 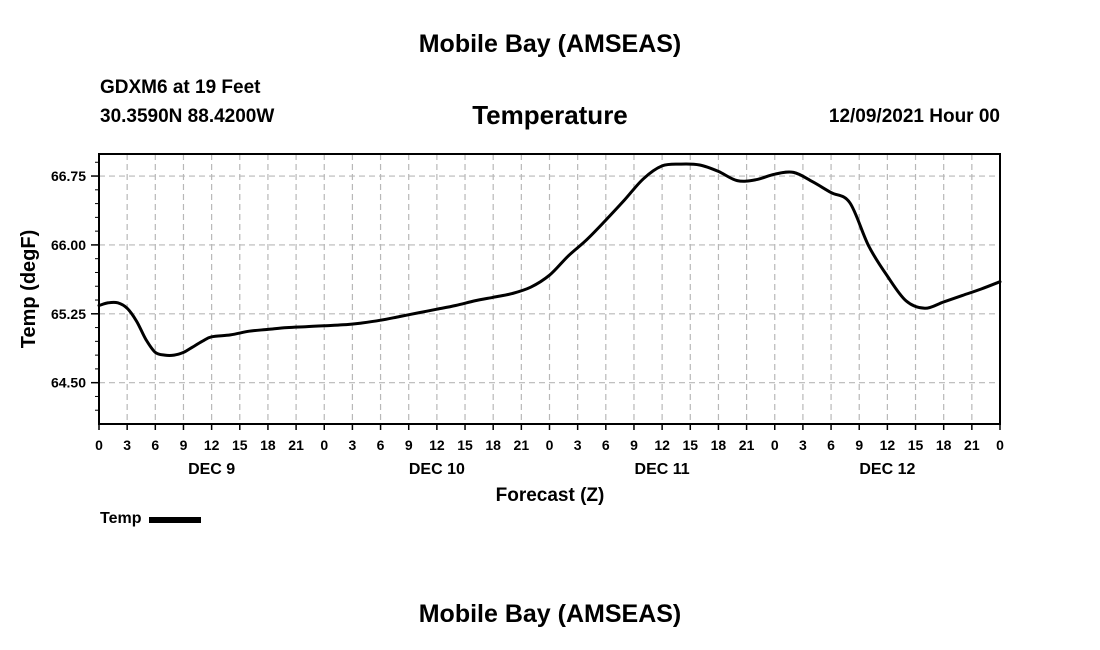 What do you see at coordinates (29, 289) in the screenshot?
I see `y-axis-label: Temp (degF)` at bounding box center [29, 289].